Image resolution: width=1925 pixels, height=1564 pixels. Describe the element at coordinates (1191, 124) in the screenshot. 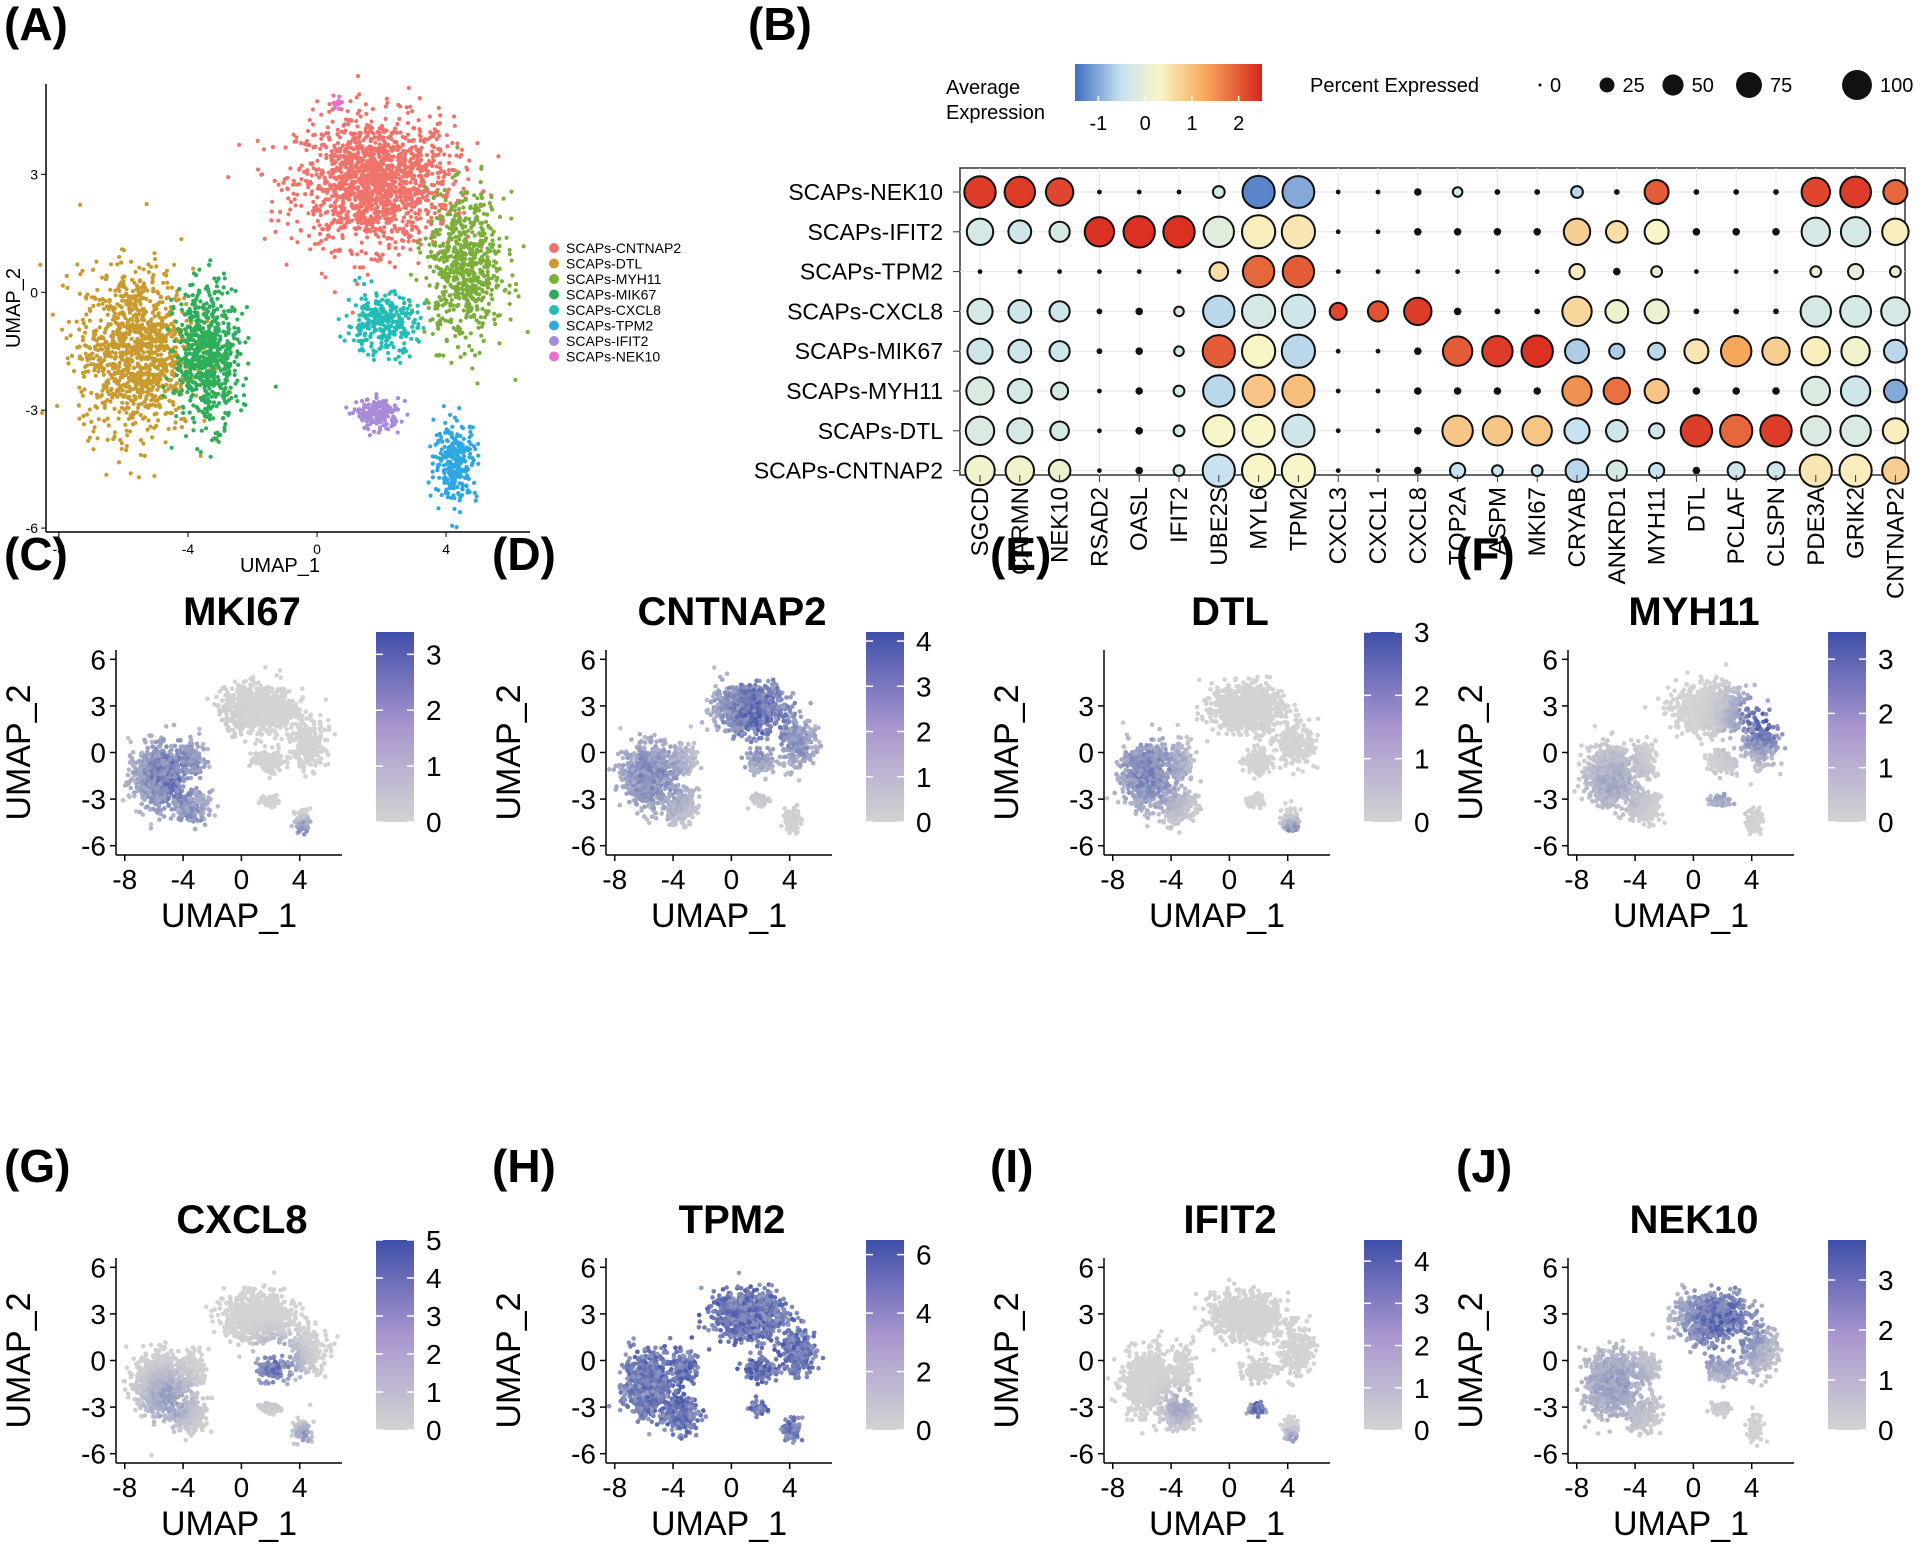

I see `color-legend-tick-label: 1` at that location.